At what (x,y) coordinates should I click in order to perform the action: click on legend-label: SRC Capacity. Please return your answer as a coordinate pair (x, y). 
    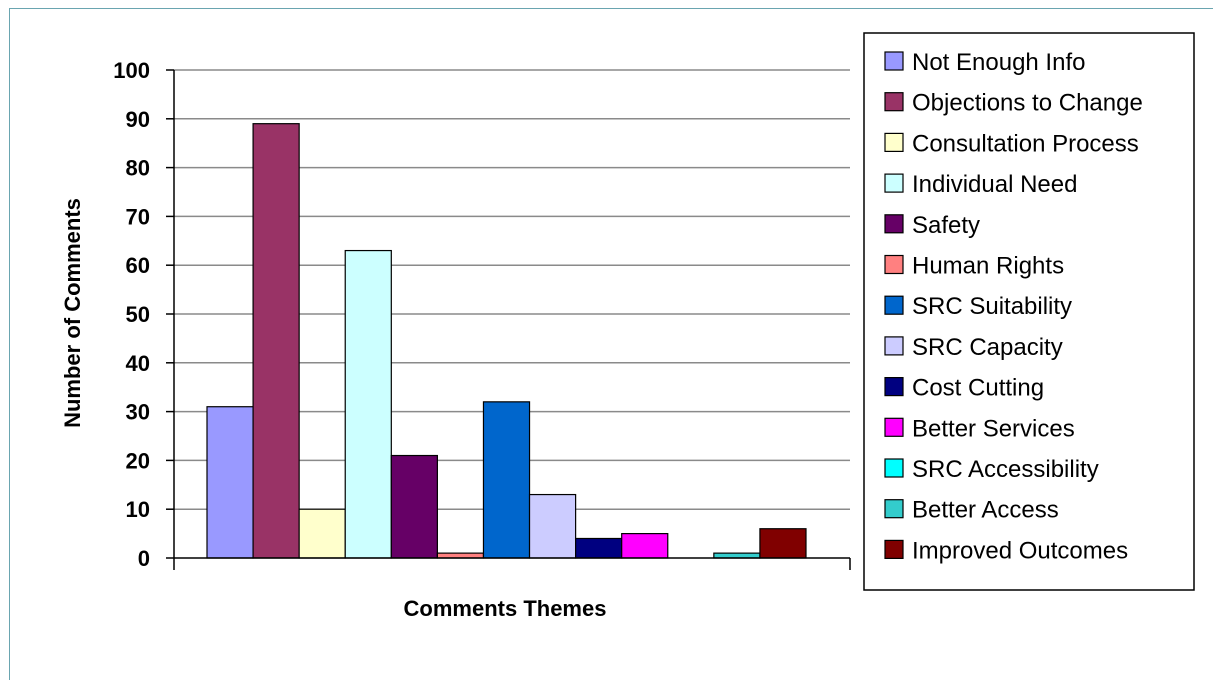
    Looking at the image, I should click on (987, 347).